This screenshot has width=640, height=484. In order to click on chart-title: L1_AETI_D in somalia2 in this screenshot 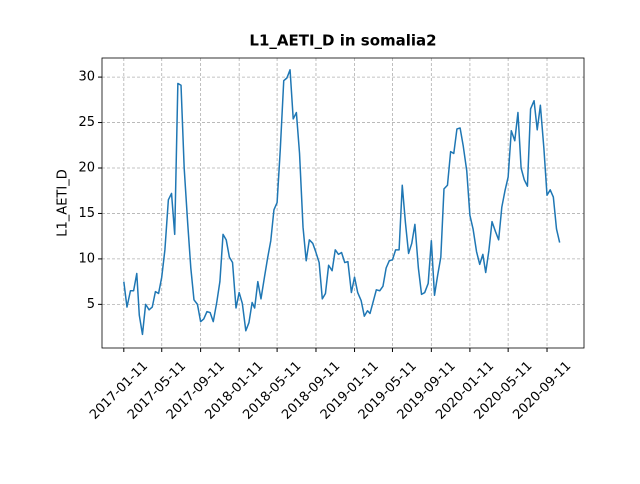, I will do `click(342, 41)`.